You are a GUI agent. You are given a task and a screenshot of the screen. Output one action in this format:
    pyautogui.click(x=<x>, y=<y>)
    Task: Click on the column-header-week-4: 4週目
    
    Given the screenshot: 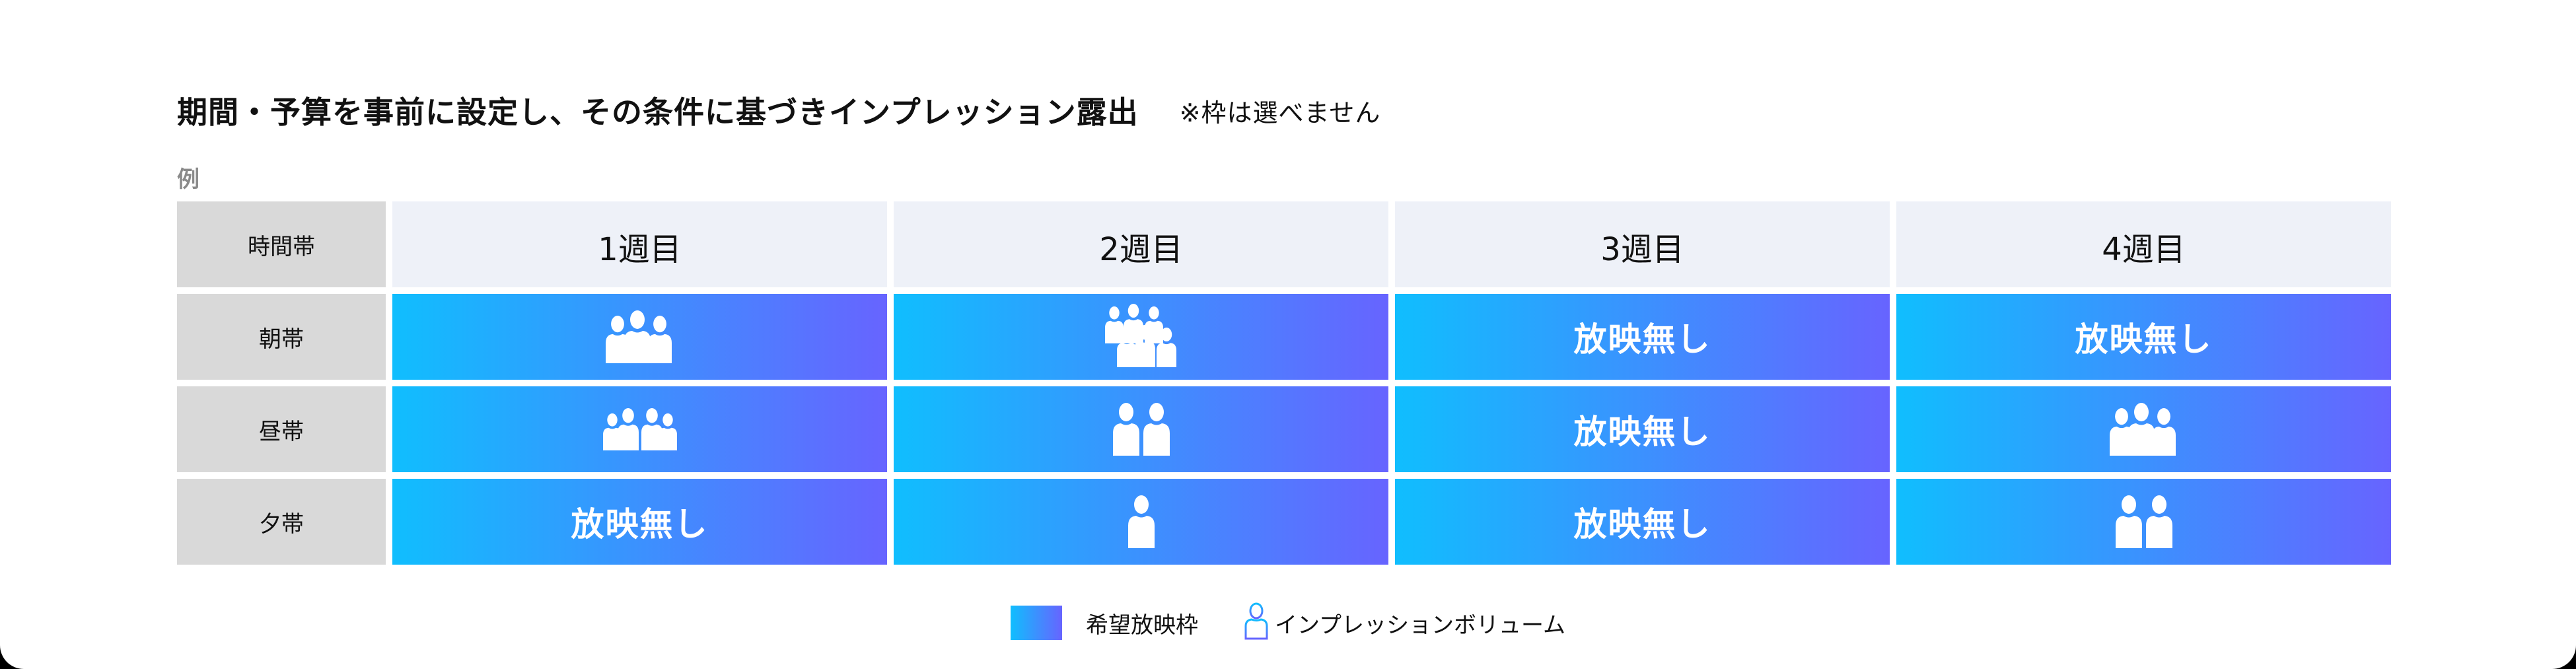 What is the action you would take?
    pyautogui.click(x=2144, y=244)
    